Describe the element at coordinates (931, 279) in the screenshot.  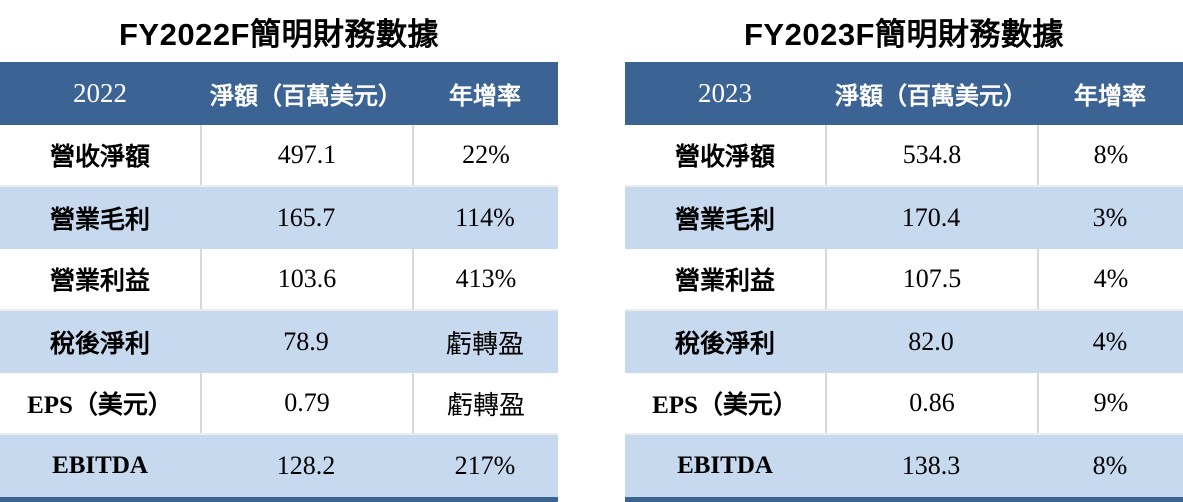
I see `row-value: 107.5` at that location.